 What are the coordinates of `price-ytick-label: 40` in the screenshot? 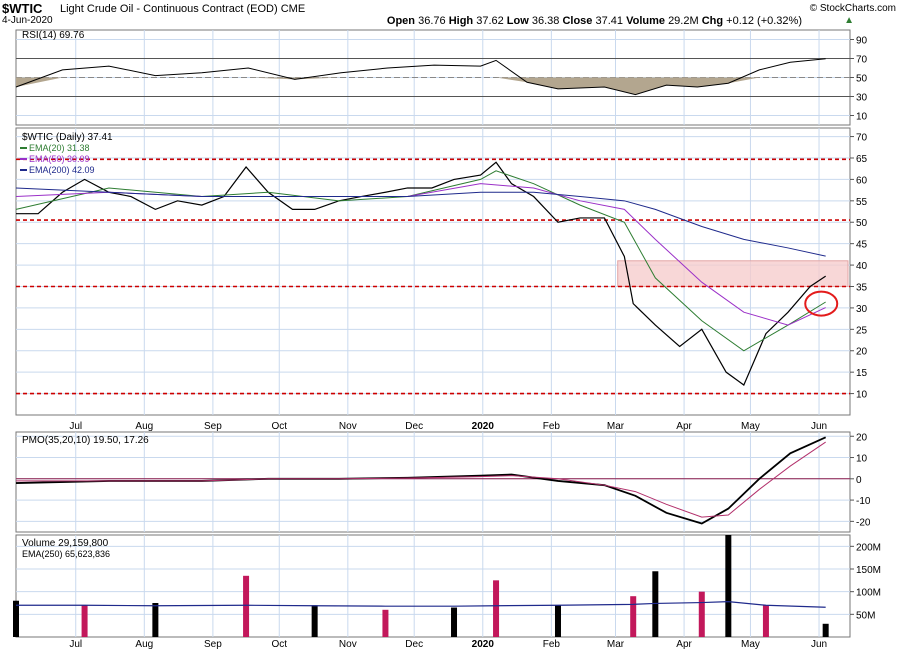 It's located at (862, 266).